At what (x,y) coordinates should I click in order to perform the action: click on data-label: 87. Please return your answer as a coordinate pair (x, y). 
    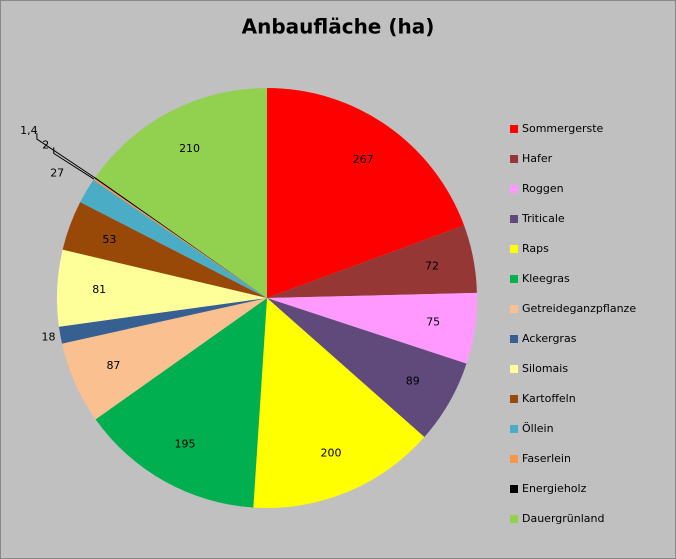
    Looking at the image, I should click on (113, 365).